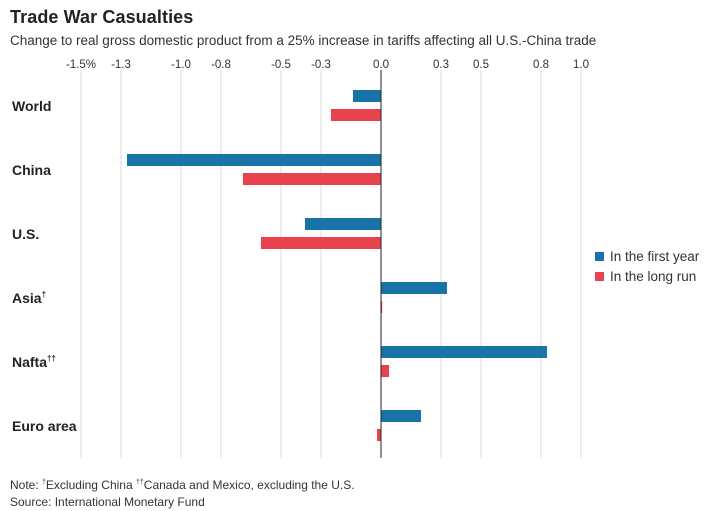 This screenshot has width=722, height=511. What do you see at coordinates (441, 65) in the screenshot?
I see `x-tick-label: 0.3` at bounding box center [441, 65].